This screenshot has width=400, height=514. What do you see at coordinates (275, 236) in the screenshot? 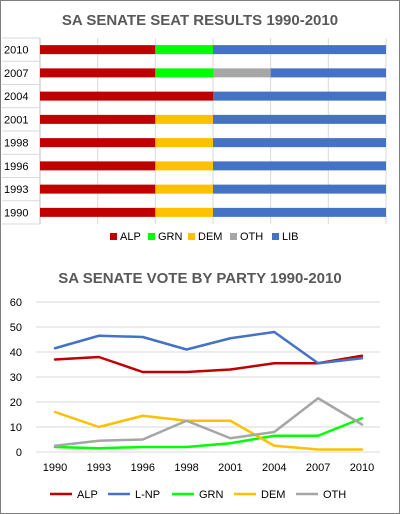
I see `seat-legend-swatch-lib` at bounding box center [275, 236].